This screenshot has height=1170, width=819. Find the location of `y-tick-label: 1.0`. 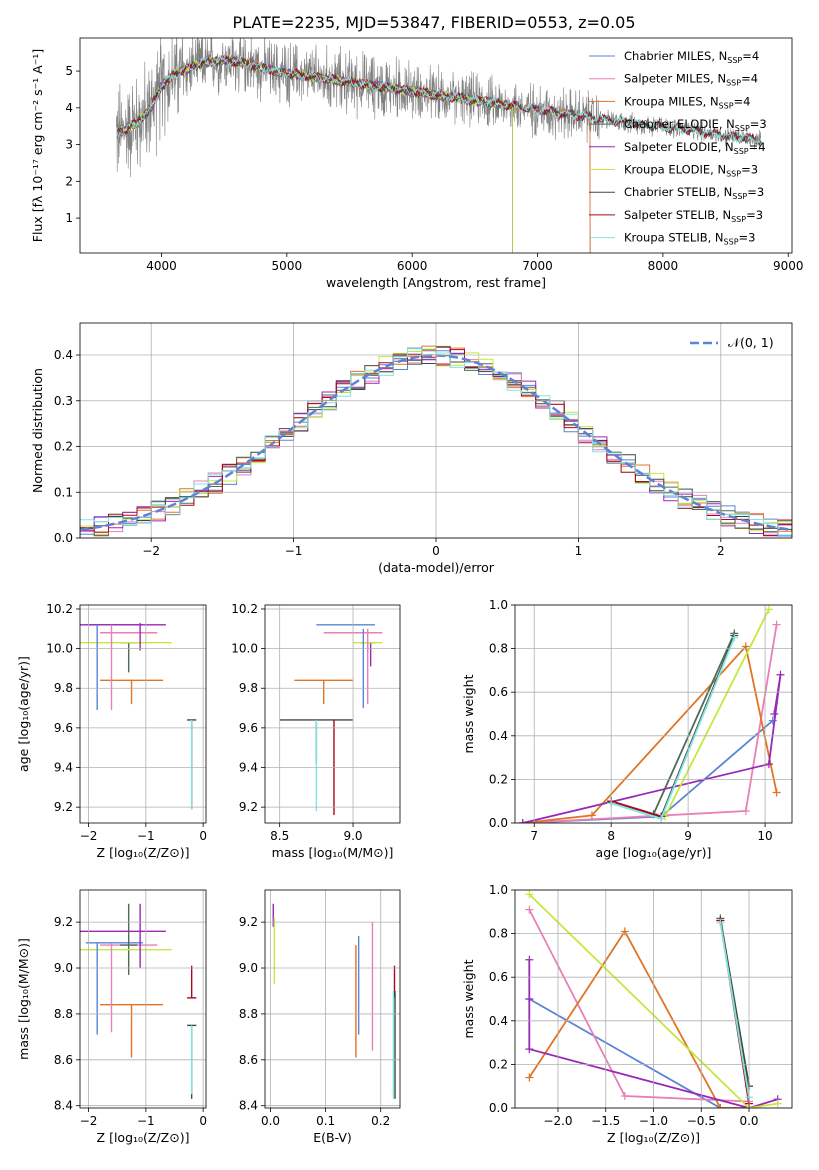

y-tick-label: 1.0 is located at coordinates (498, 890).